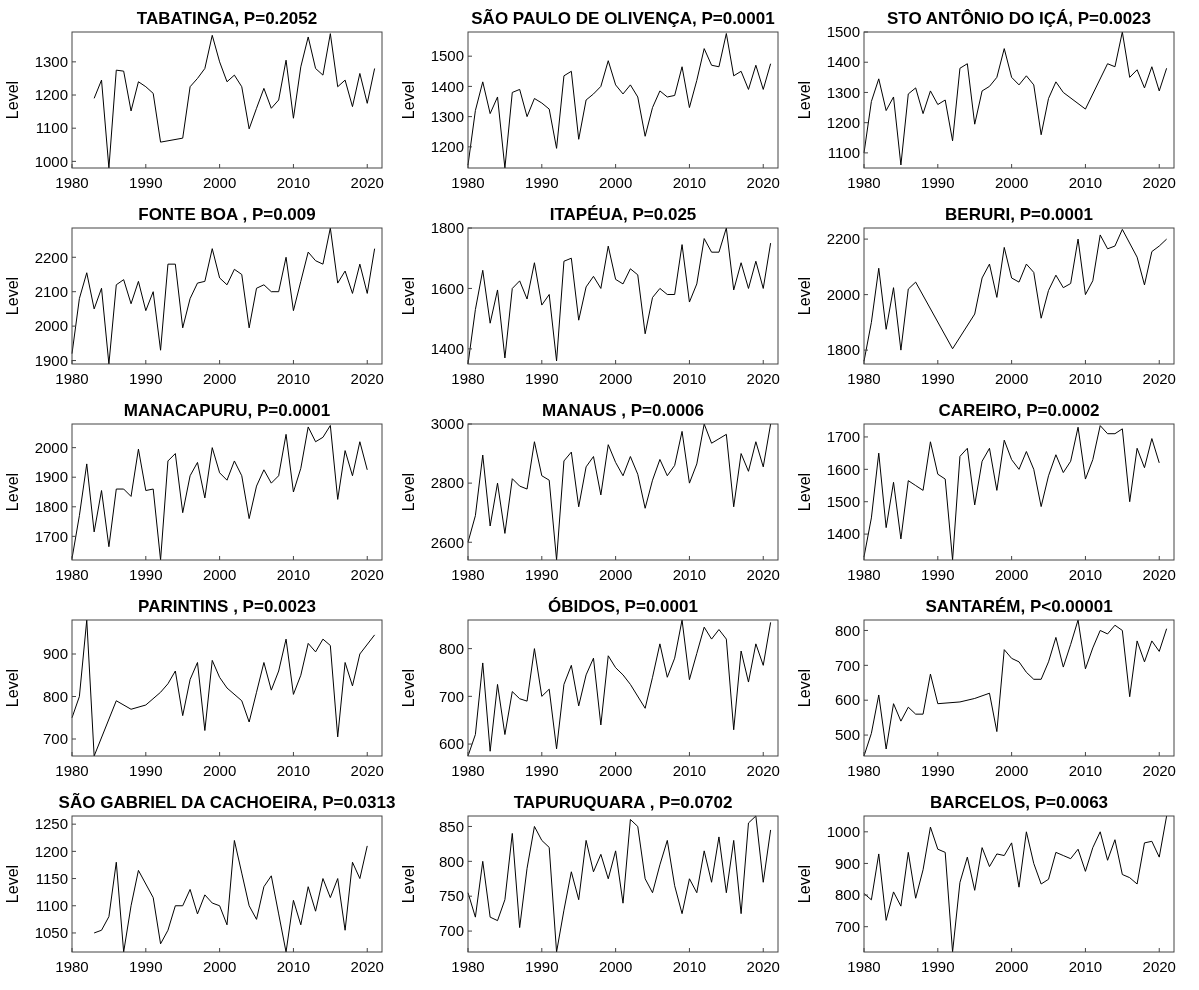 The image size is (1199, 990). I want to click on y-tick-label: 2100, so click(51, 291).